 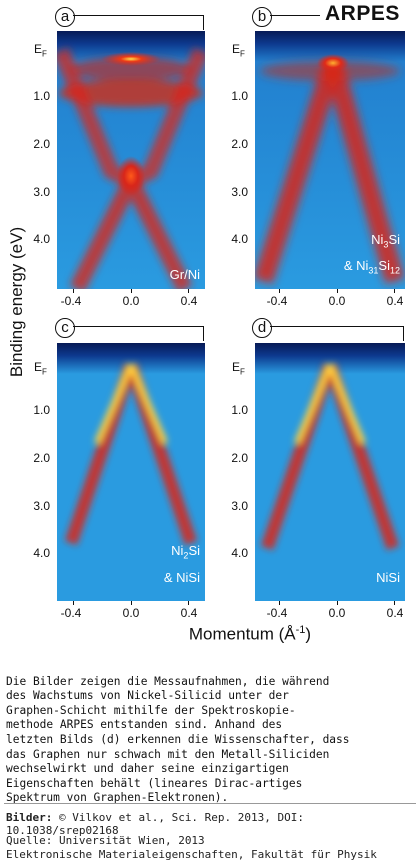 What do you see at coordinates (262, 17) in the screenshot?
I see `panel-label-b: b` at bounding box center [262, 17].